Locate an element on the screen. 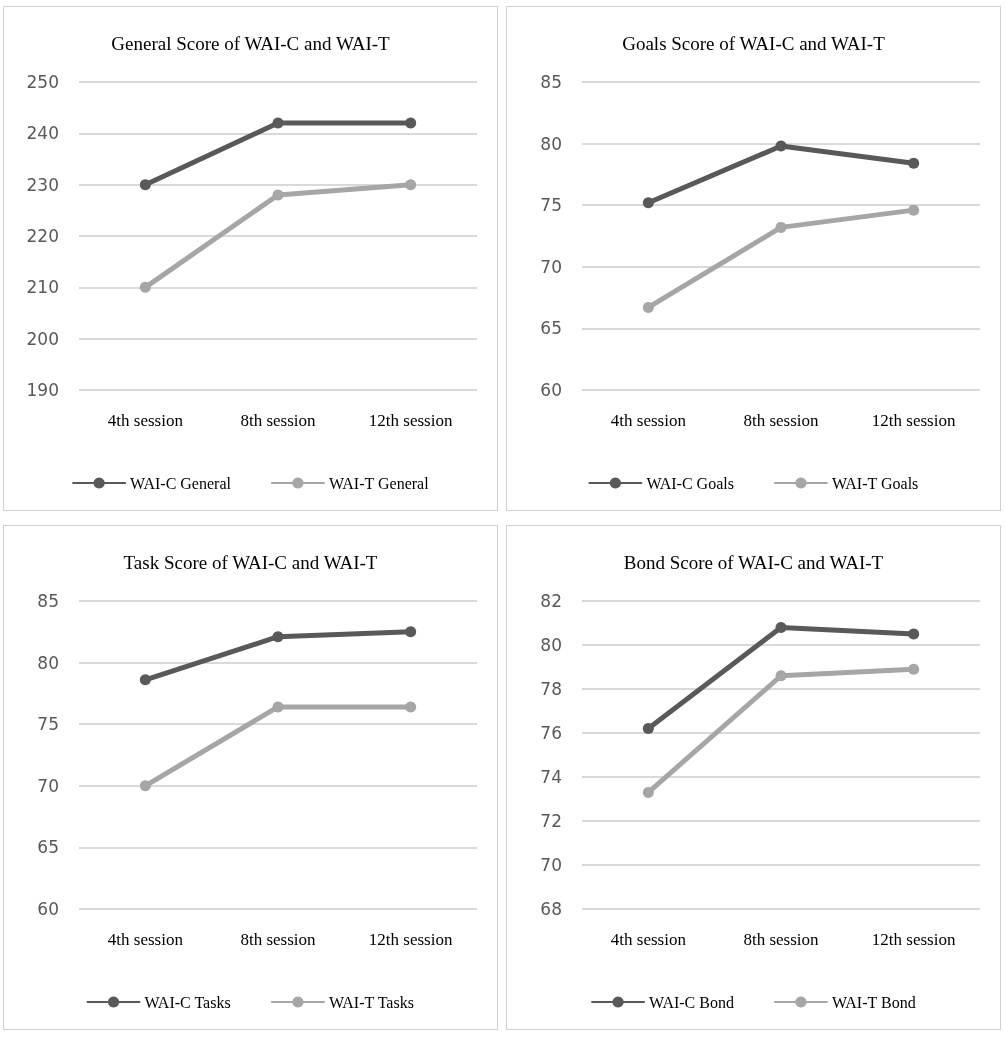  y-tick-label: 250 is located at coordinates (42, 82).